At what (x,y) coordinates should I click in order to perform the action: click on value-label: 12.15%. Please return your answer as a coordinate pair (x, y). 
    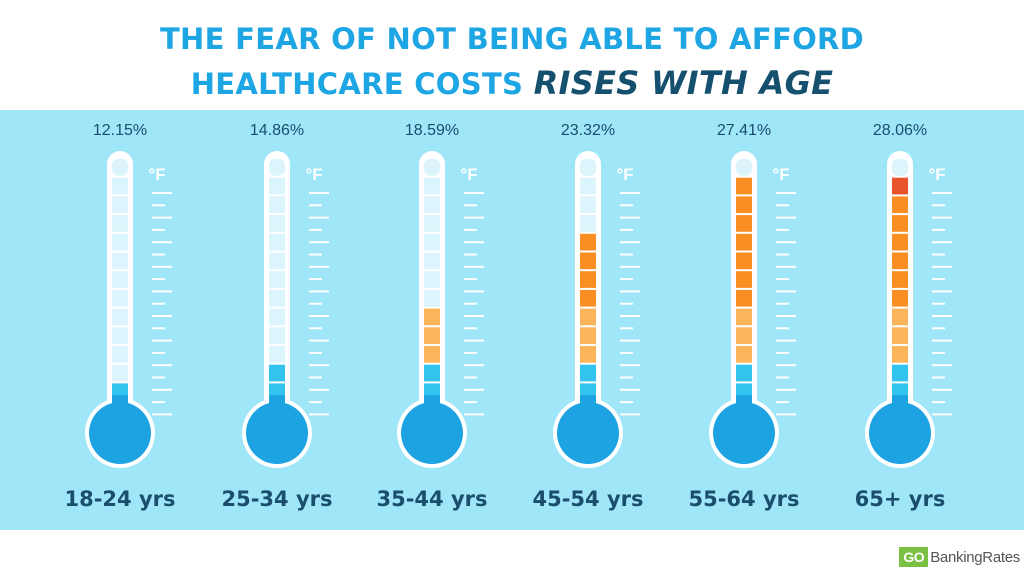
    Looking at the image, I should click on (120, 130).